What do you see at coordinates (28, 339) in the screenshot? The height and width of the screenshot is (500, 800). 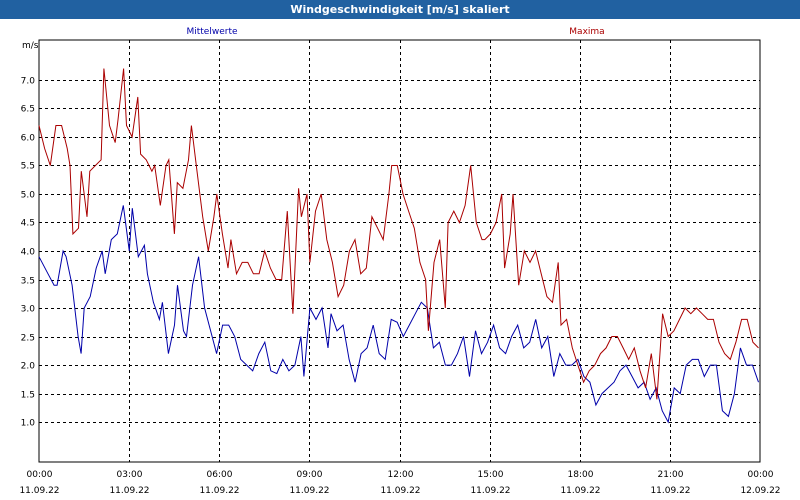 I see `y-tick-label: 2.5` at bounding box center [28, 339].